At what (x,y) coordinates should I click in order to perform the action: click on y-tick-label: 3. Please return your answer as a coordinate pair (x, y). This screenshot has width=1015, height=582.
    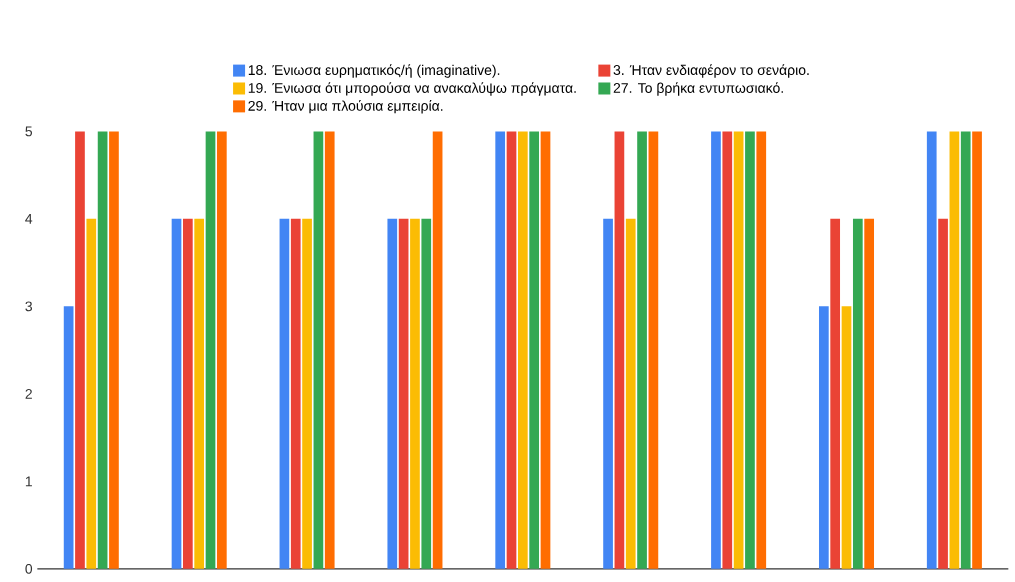
    Looking at the image, I should click on (29, 306).